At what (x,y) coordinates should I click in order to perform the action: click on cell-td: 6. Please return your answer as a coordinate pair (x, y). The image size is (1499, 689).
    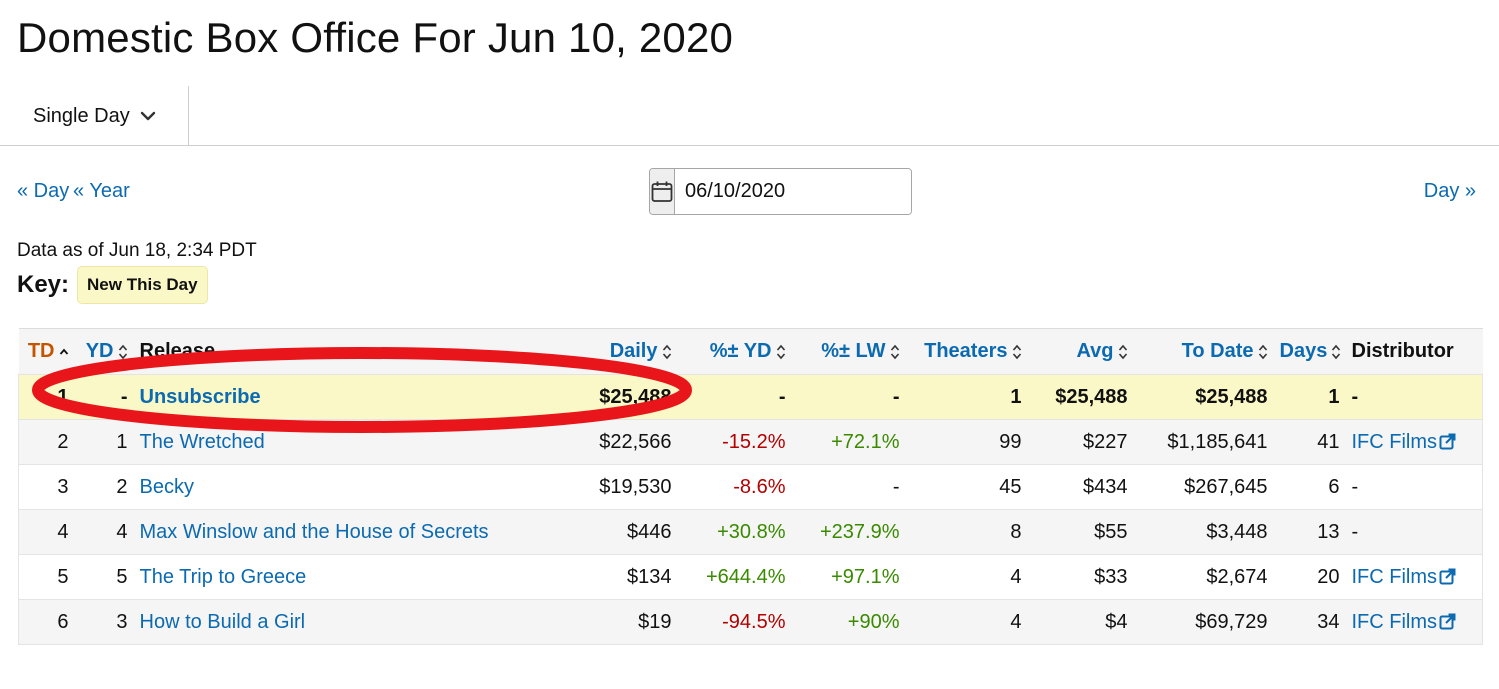
    Looking at the image, I should click on (46, 622).